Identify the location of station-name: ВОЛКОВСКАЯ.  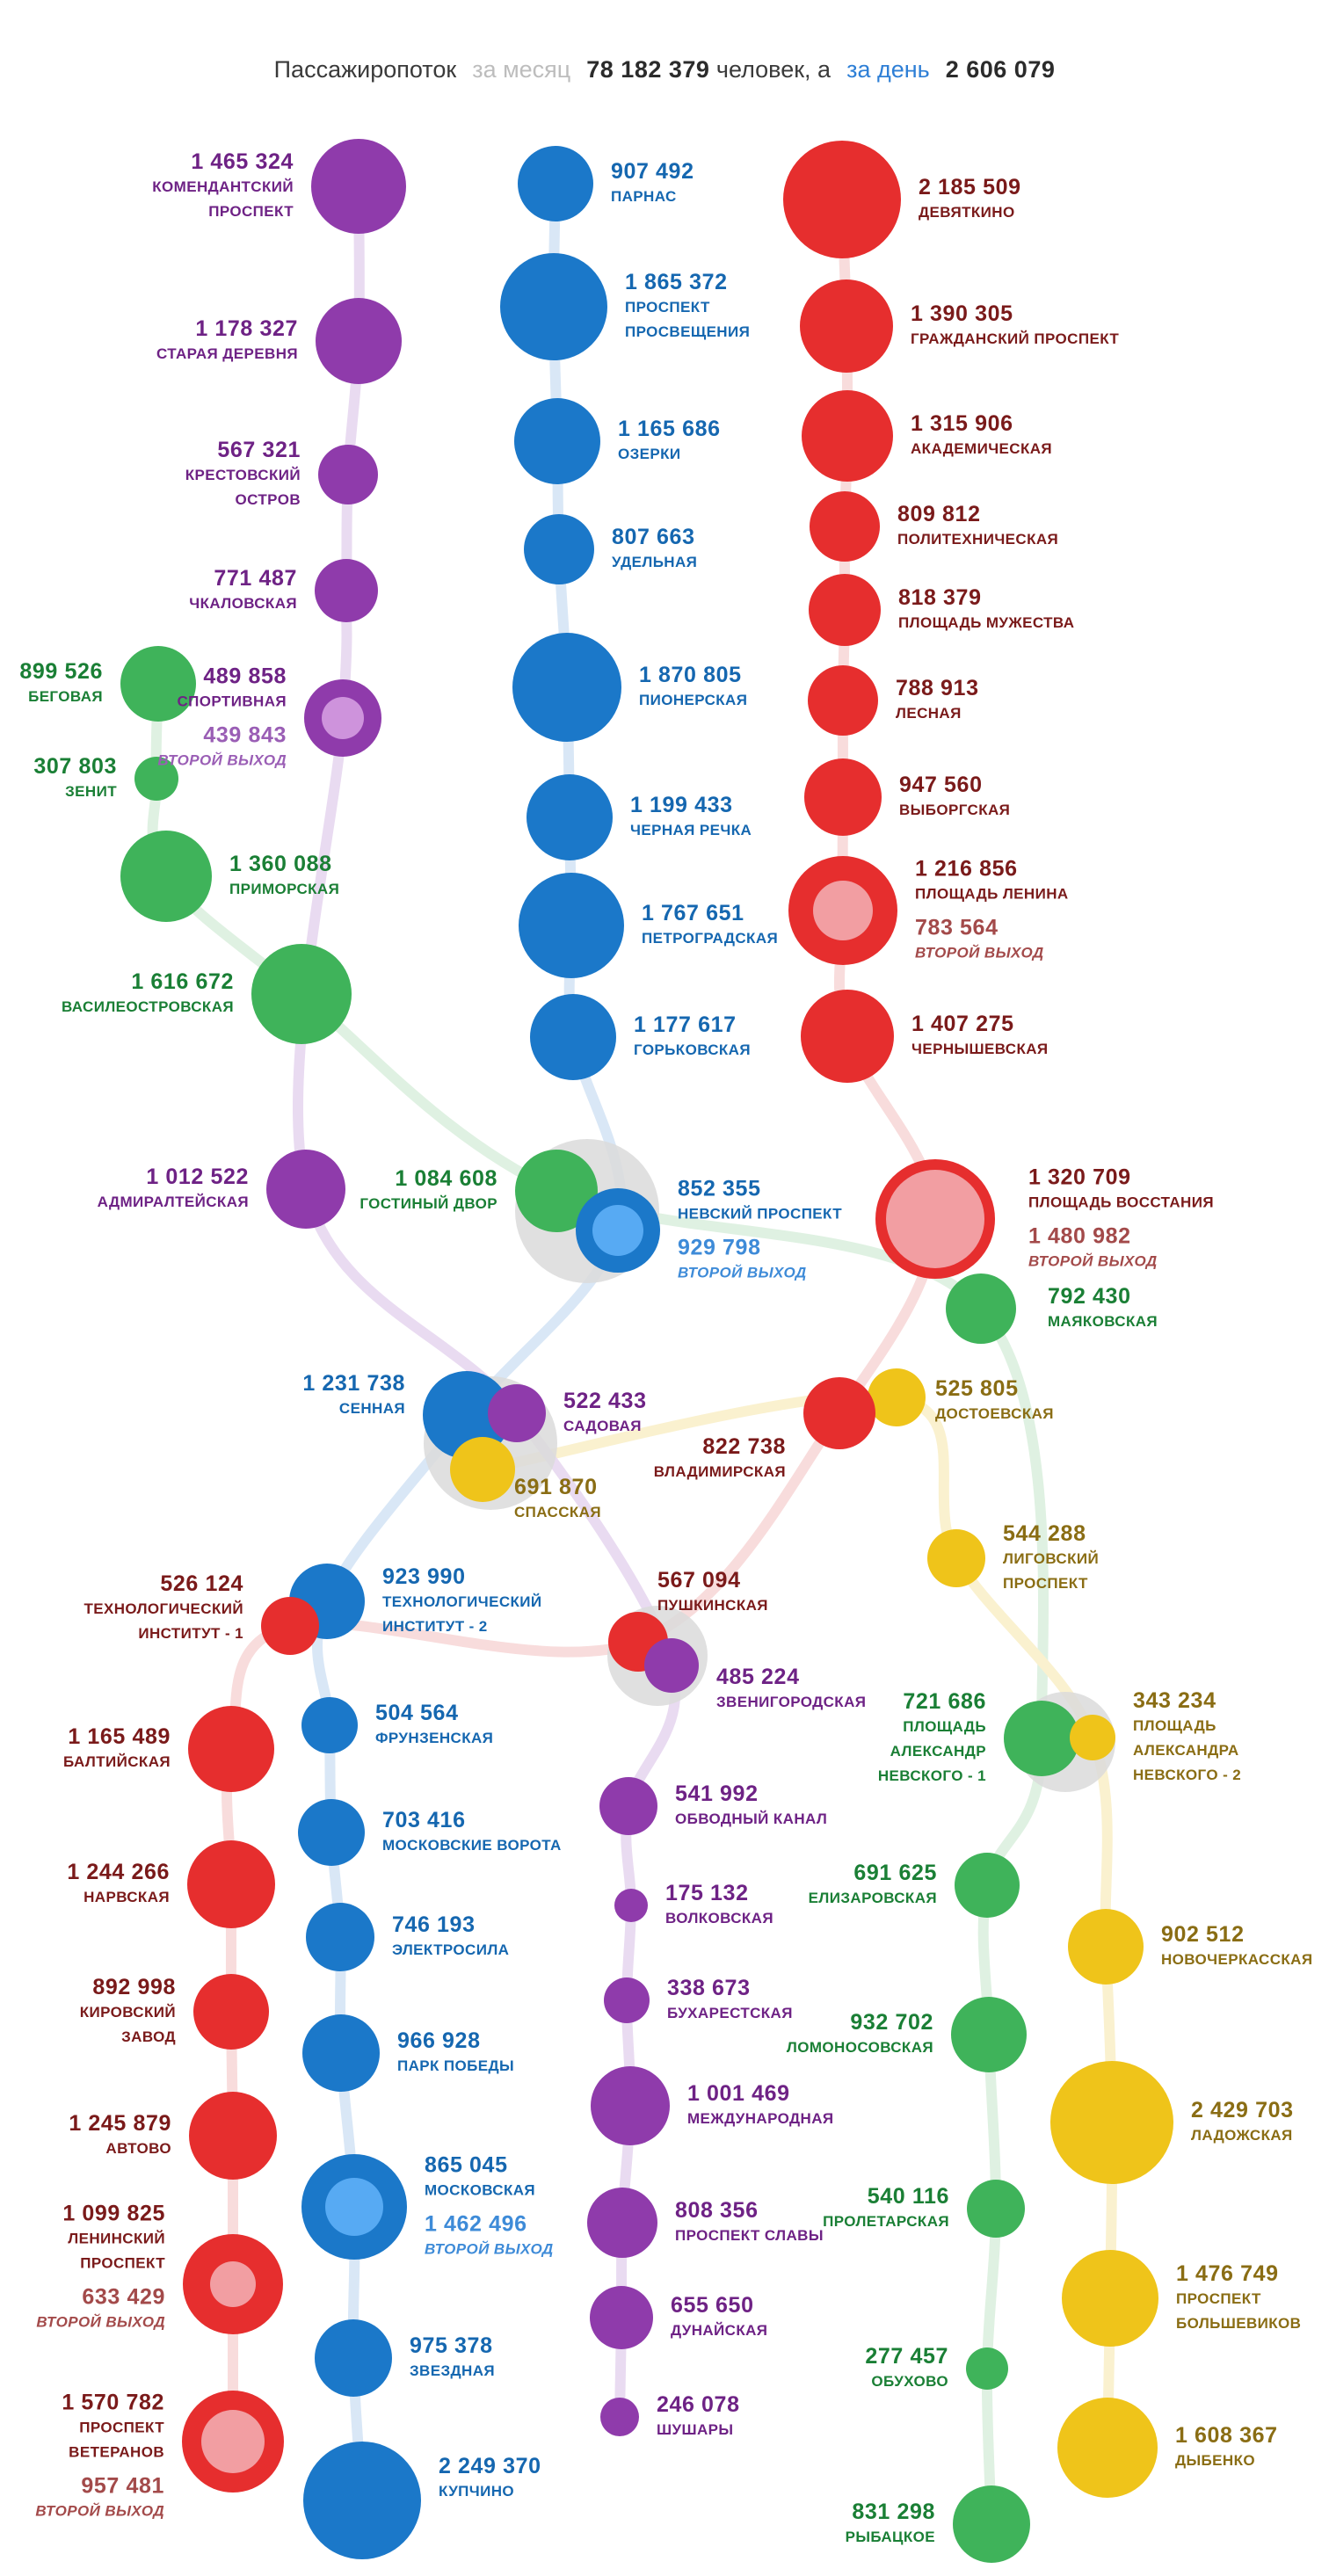
(719, 1918).